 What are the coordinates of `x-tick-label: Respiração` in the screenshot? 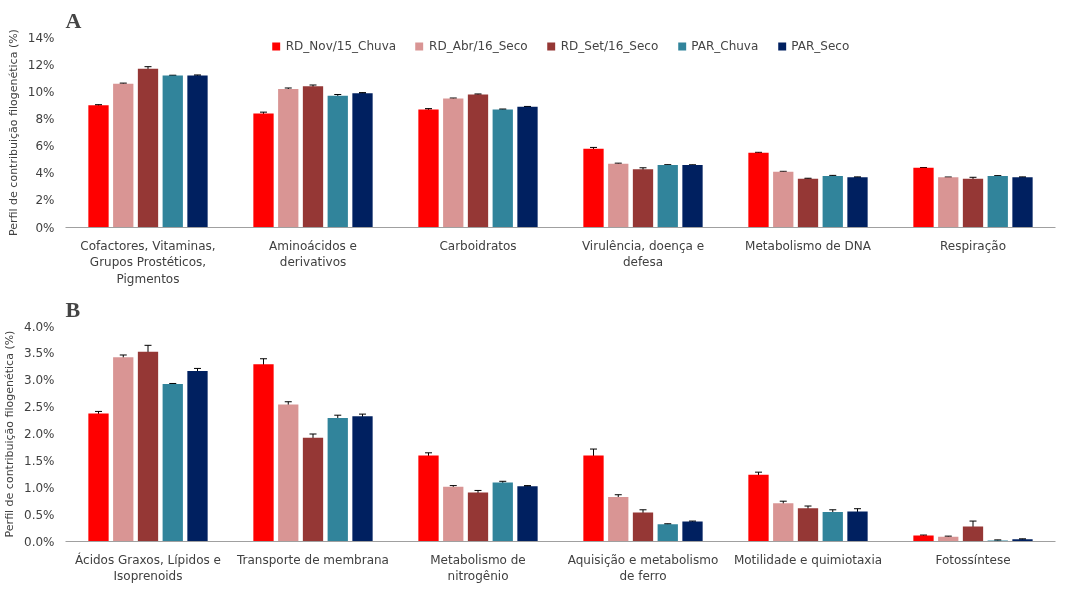 It's located at (973, 245).